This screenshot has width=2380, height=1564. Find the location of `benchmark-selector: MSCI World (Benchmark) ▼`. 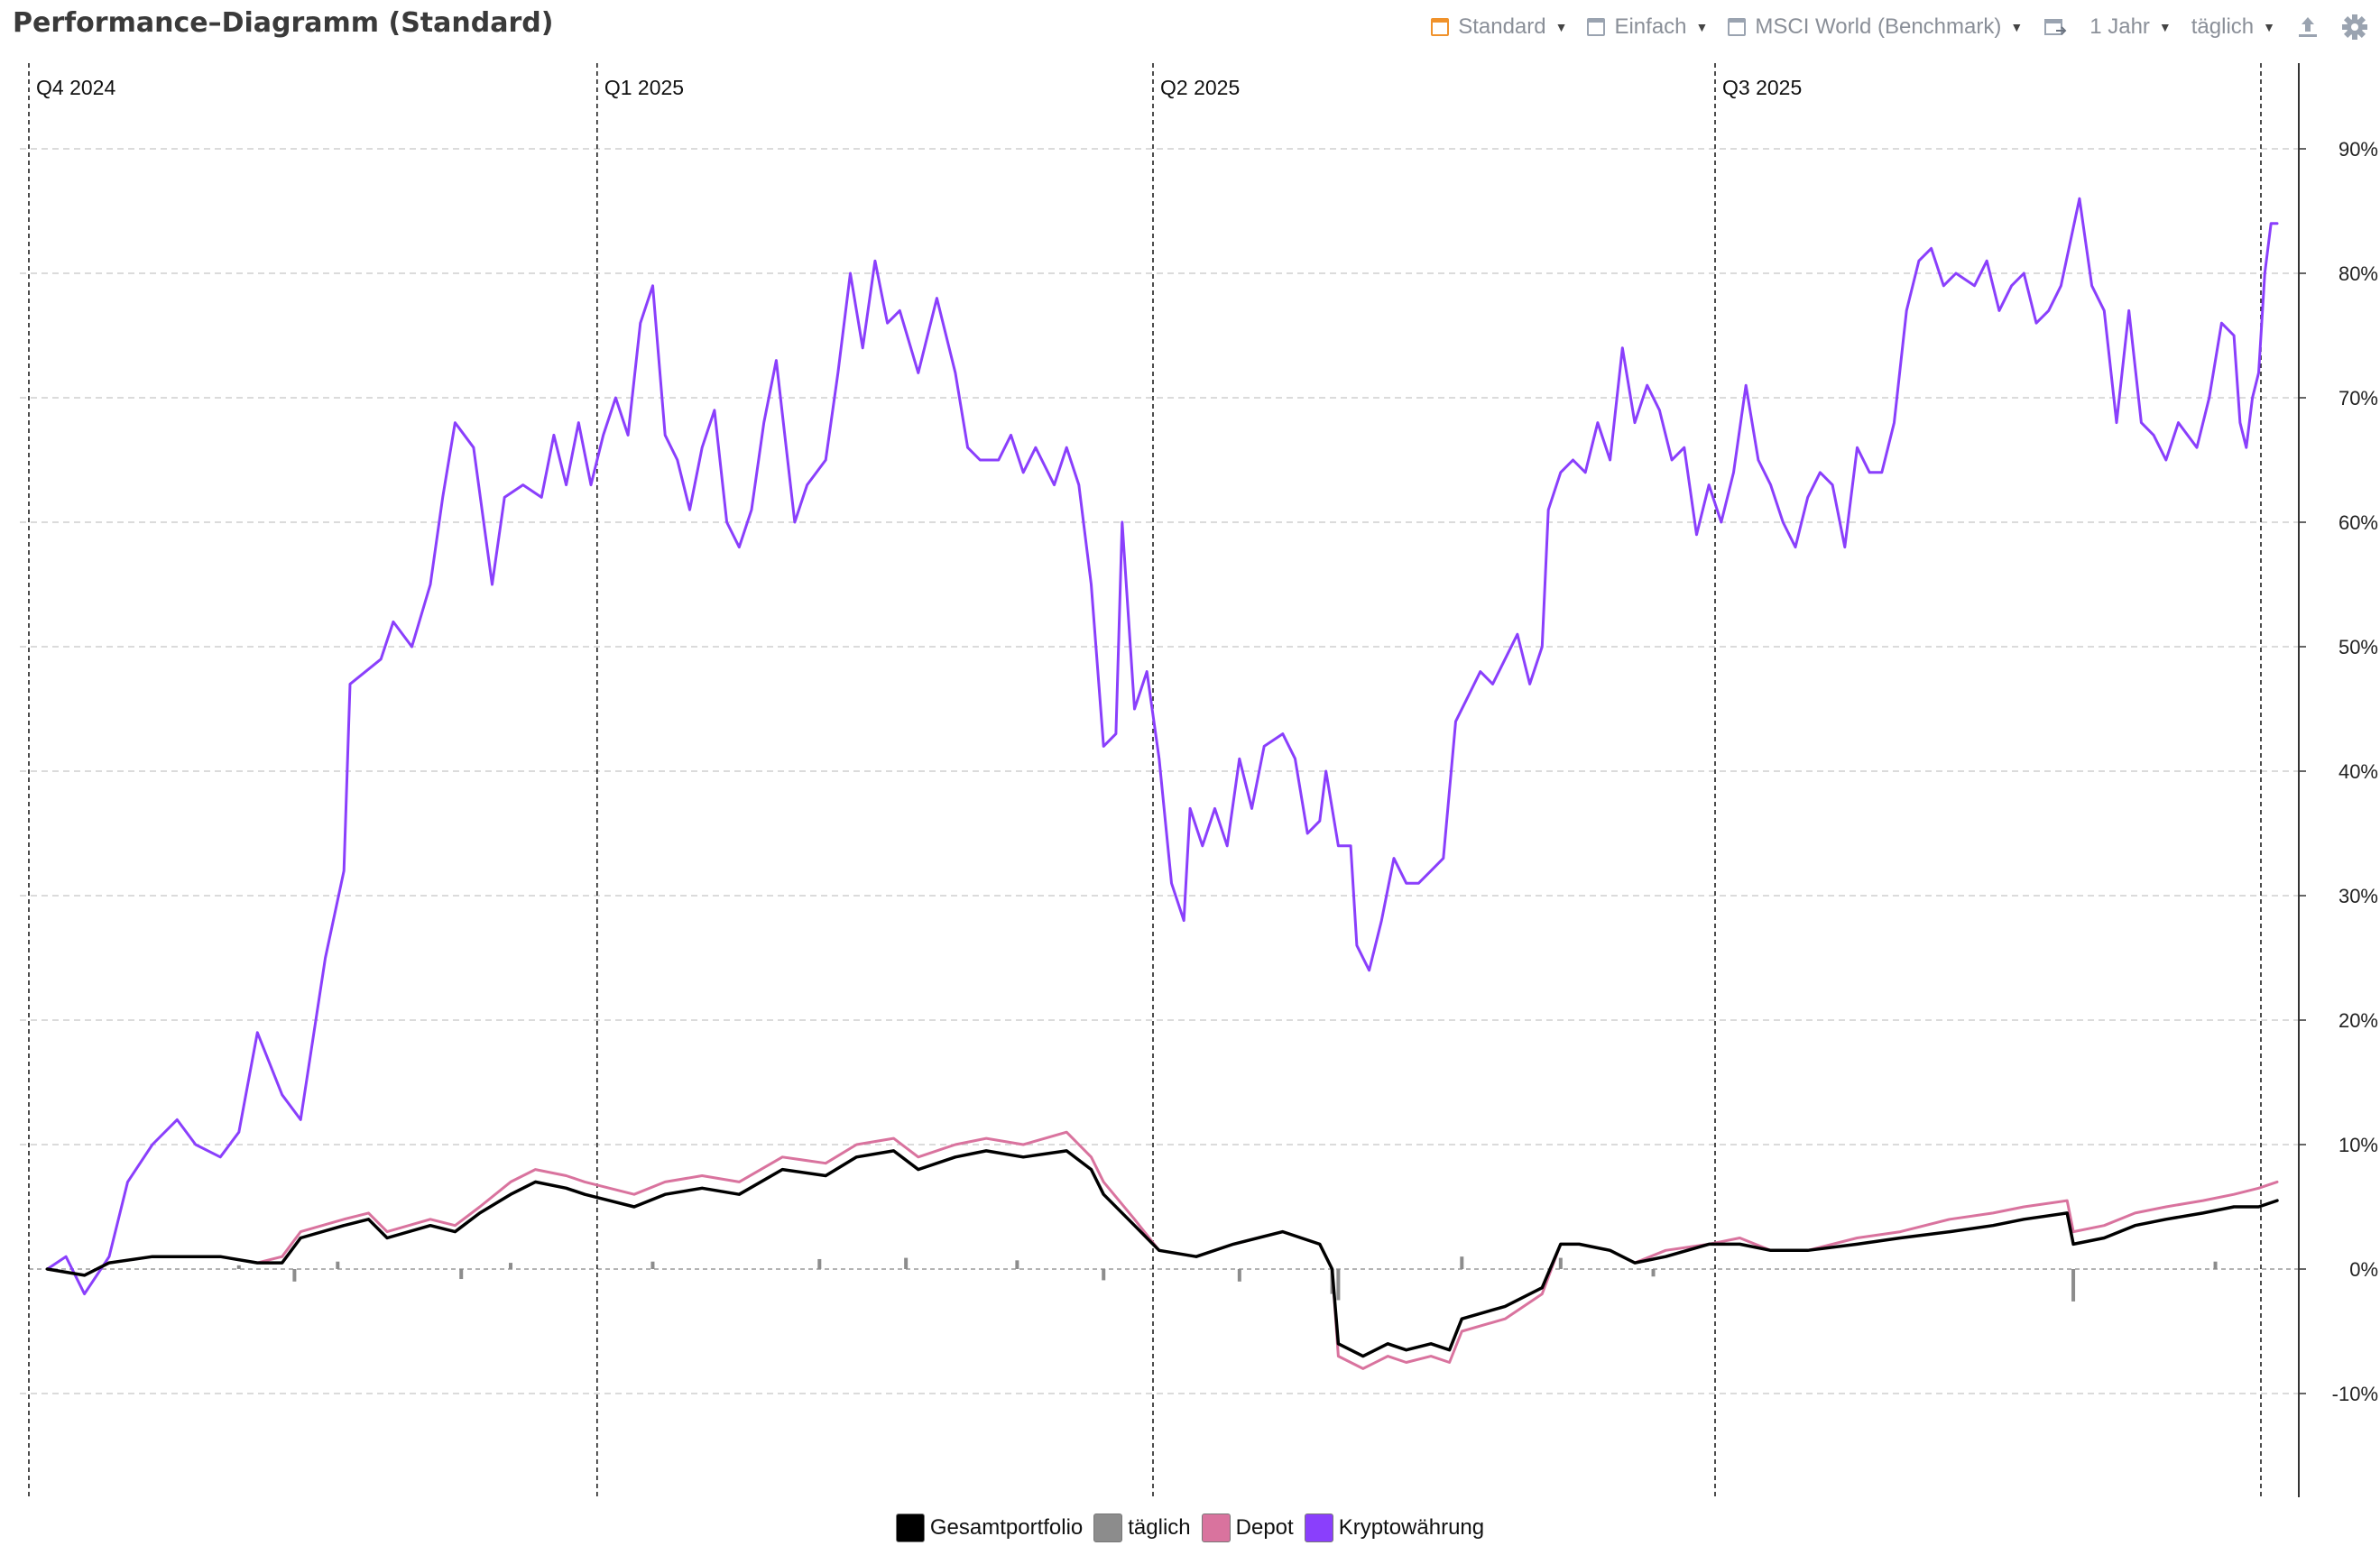

benchmark-selector: MSCI World (Benchmark) ▼ is located at coordinates (1876, 27).